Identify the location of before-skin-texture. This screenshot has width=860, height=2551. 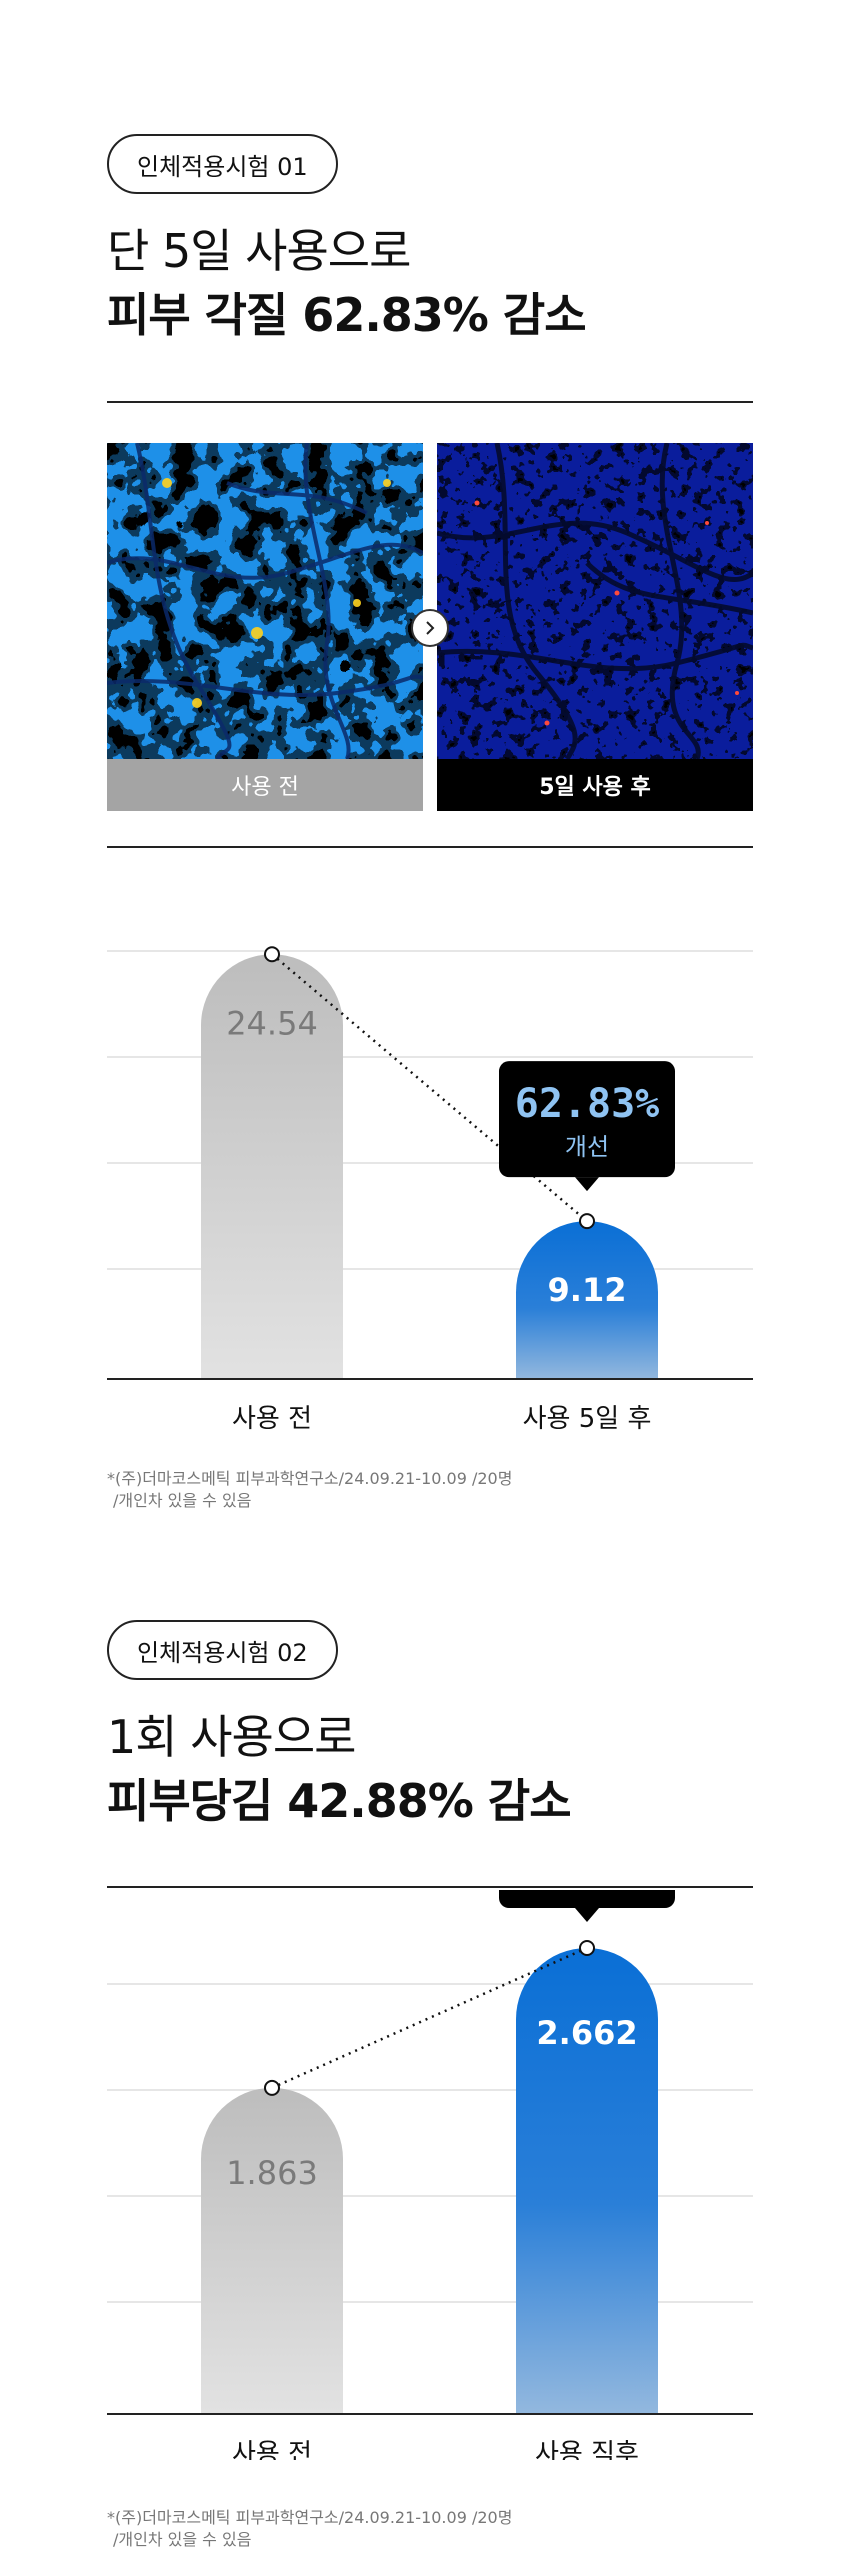
(265, 601).